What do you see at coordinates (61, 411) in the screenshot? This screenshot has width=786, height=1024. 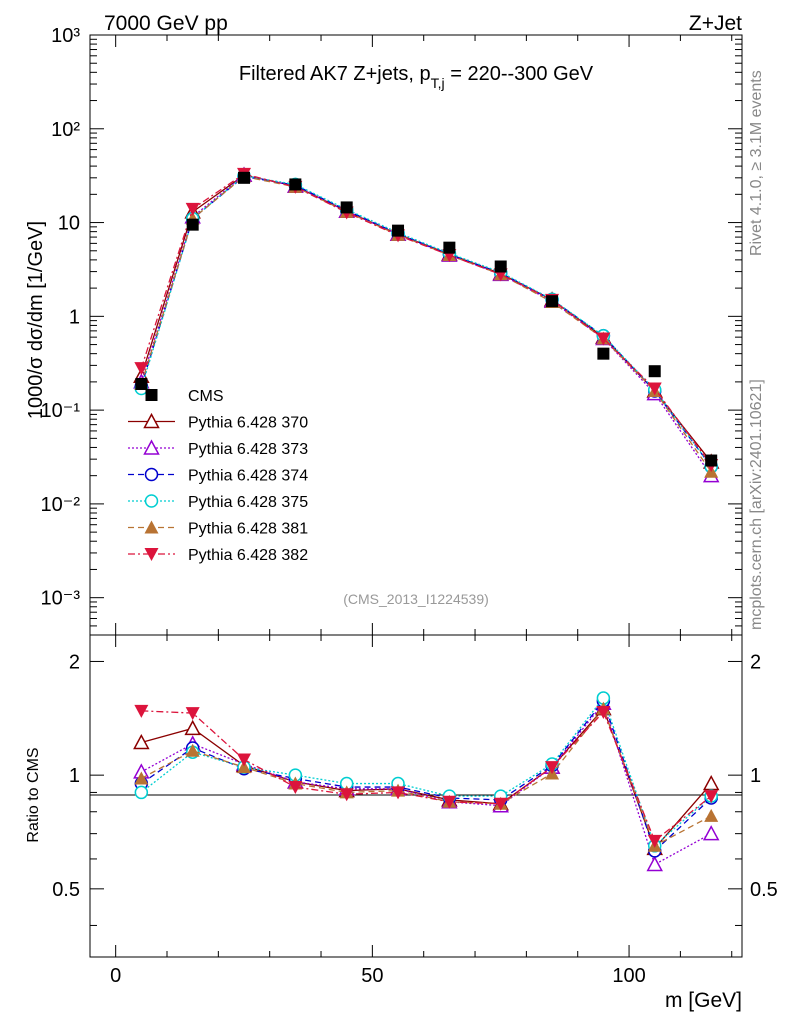 I see `y-tick-label: 10⁻¹` at bounding box center [61, 411].